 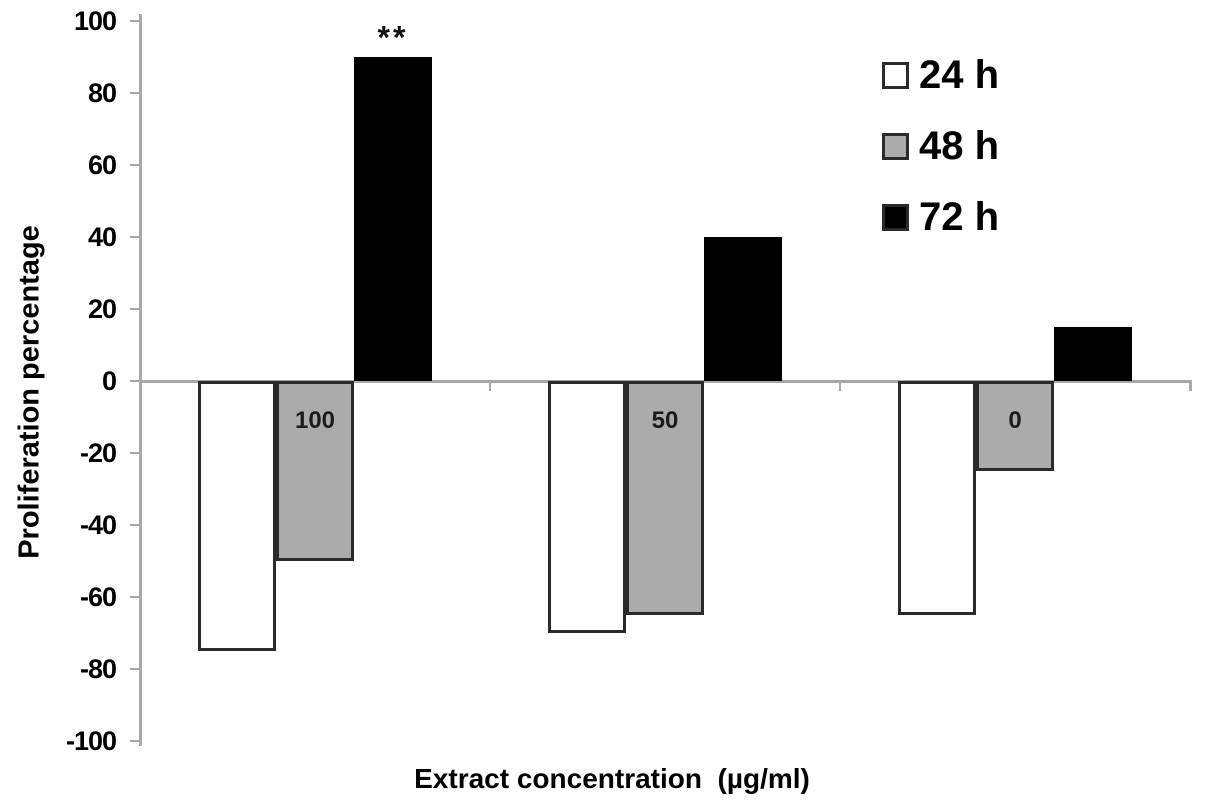 What do you see at coordinates (91, 741) in the screenshot?
I see `y-tick-label: -100` at bounding box center [91, 741].